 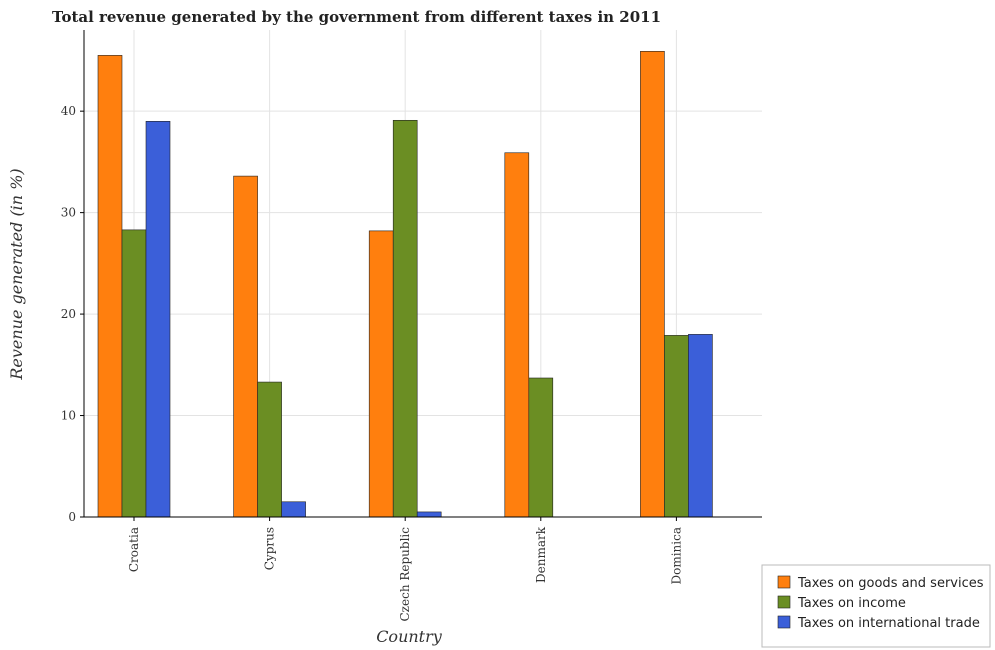 I want to click on bar-taxes-on-international-trade-cyprus, so click(x=293, y=509).